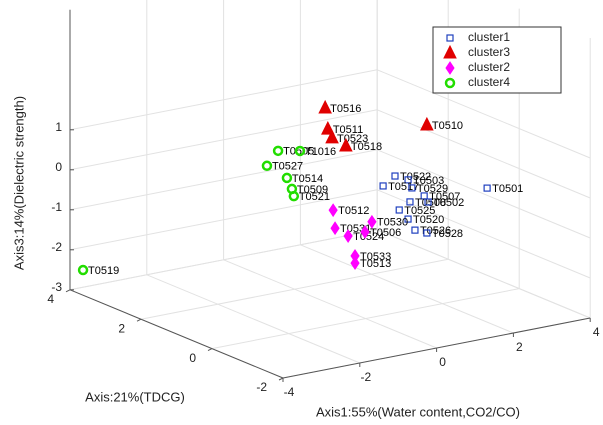 The width and height of the screenshot is (603, 425). I want to click on point-label: T0502, so click(448, 203).